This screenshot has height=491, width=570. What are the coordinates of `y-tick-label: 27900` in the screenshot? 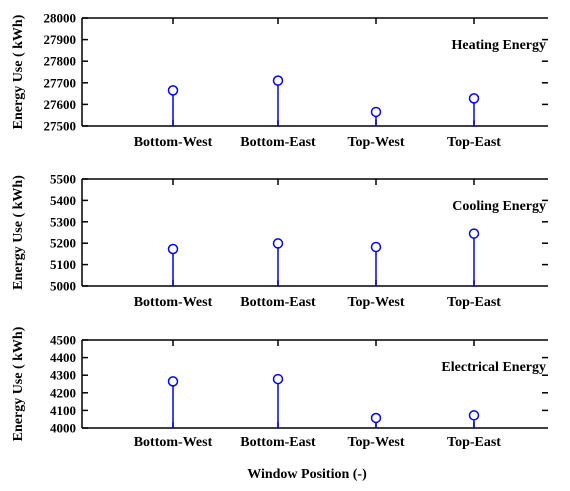 It's located at (60, 39).